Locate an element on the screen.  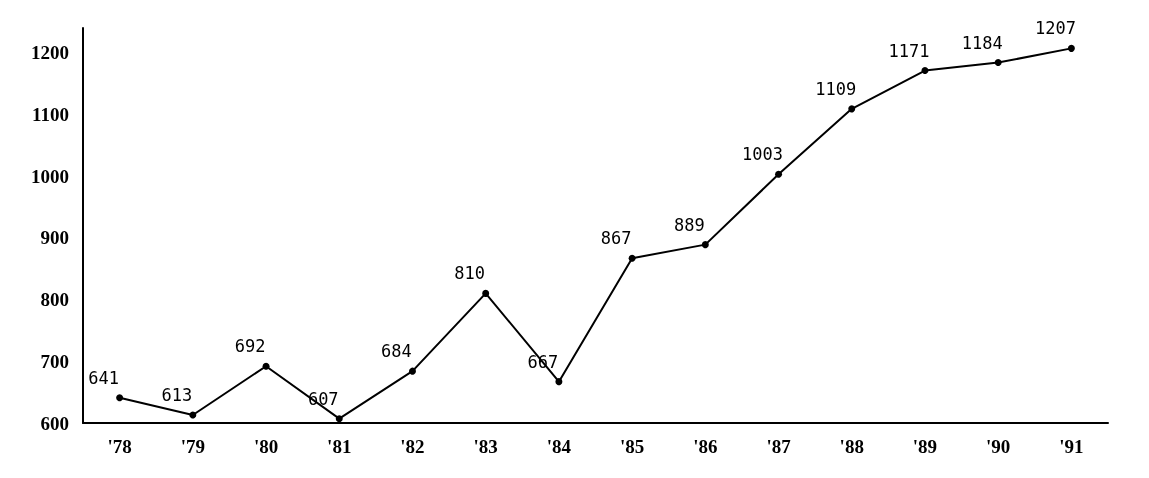
x-tick-label: '78 is located at coordinates (119, 446).